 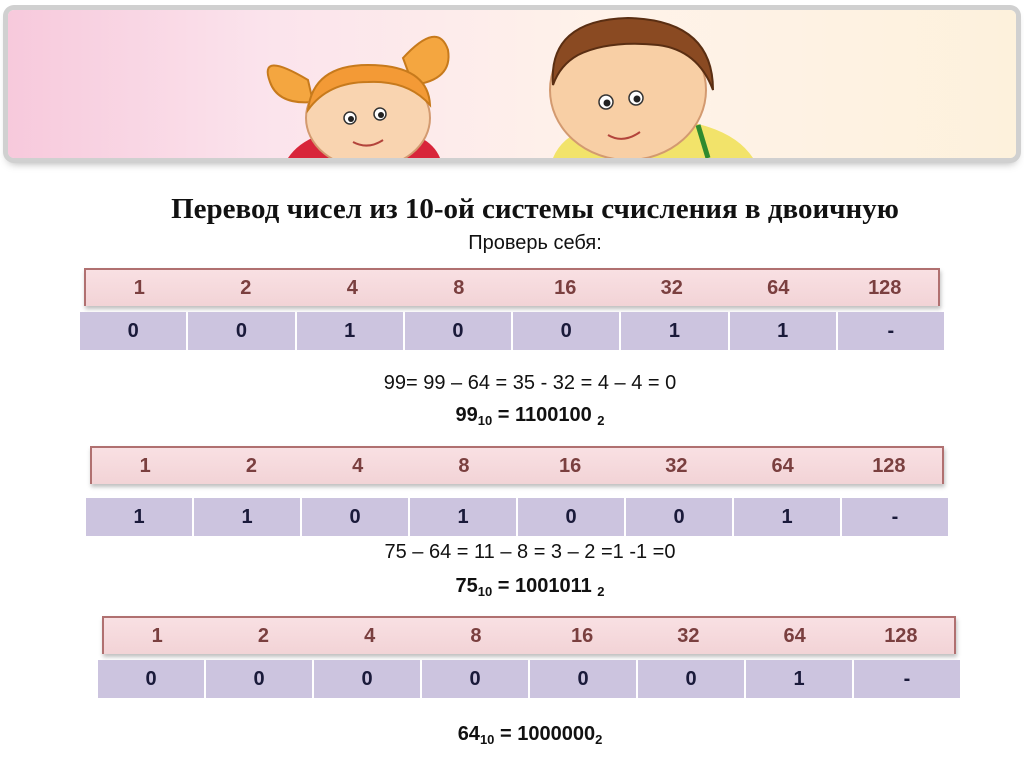 What do you see at coordinates (517, 517) in the screenshot?
I see `bits-row-2: 1 1 0 1 0 0 1 -` at bounding box center [517, 517].